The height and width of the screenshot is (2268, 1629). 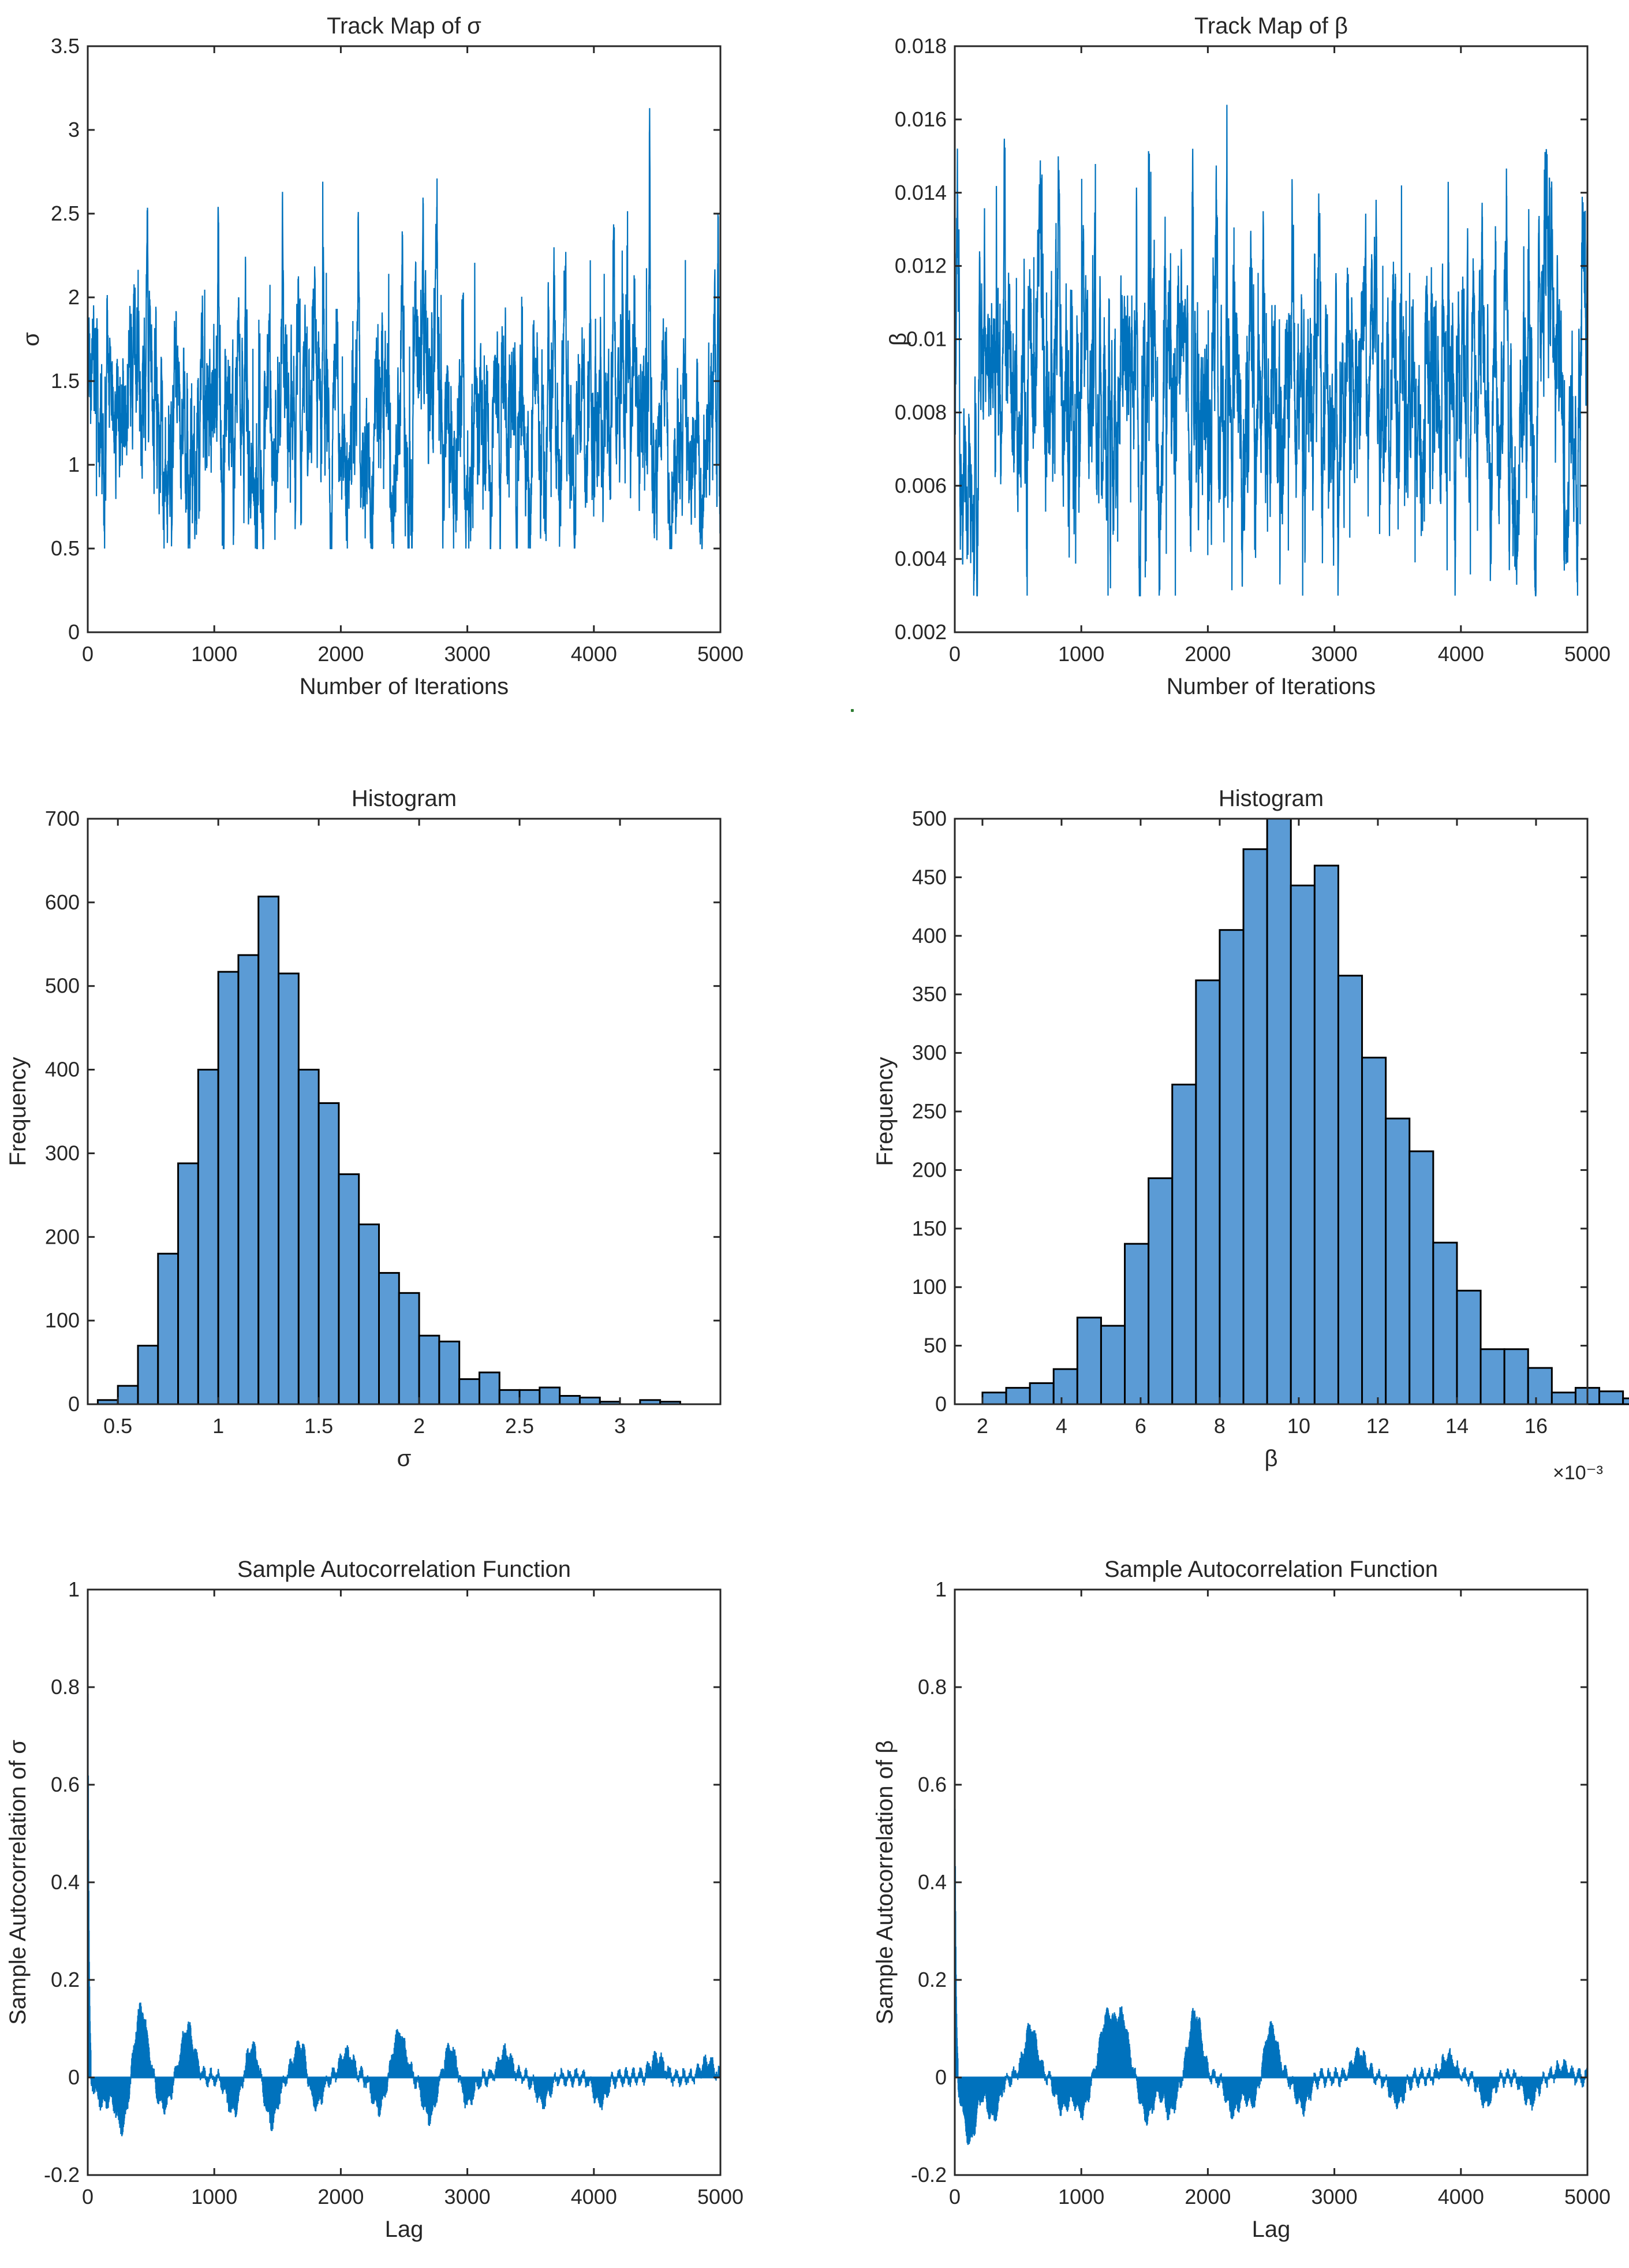 I want to click on y-axis-label: σ, so click(x=31, y=339).